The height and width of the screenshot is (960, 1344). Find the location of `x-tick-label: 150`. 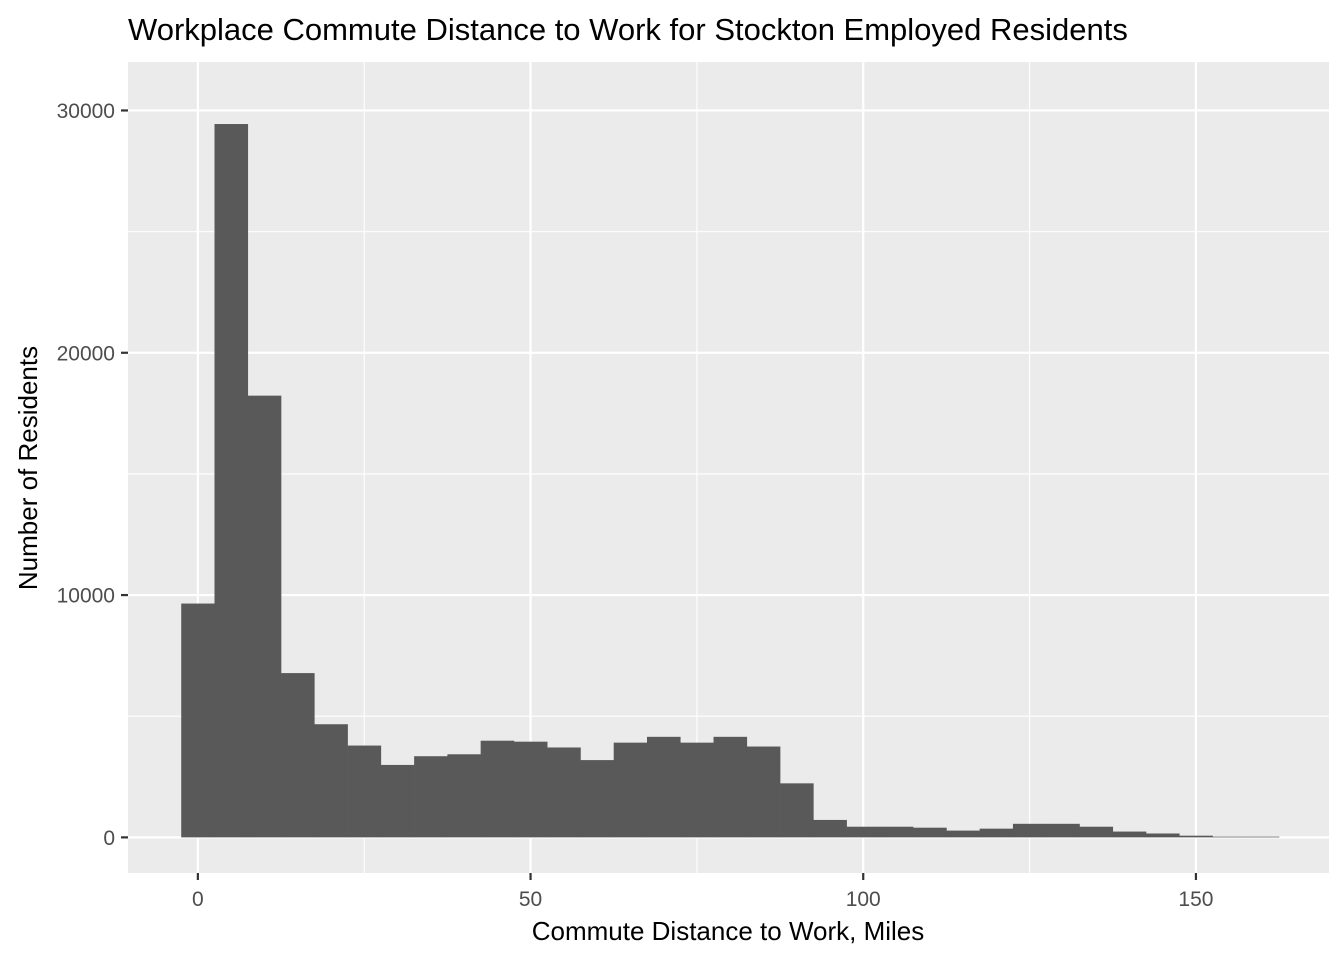

x-tick-label: 150 is located at coordinates (1195, 899).